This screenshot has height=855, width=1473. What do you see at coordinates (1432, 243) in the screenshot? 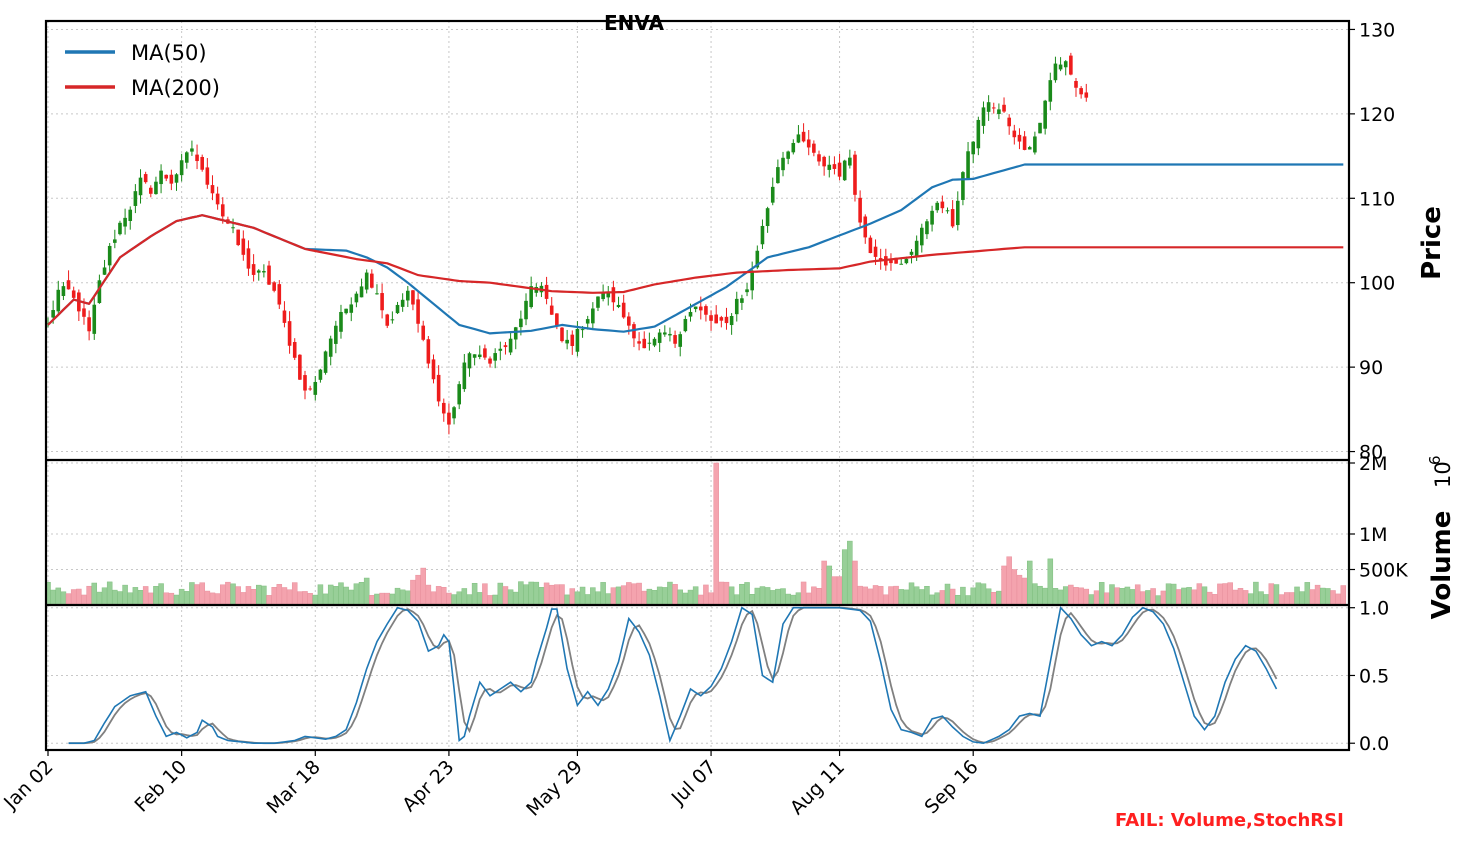
I see `price-axis-label: Price` at bounding box center [1432, 243].